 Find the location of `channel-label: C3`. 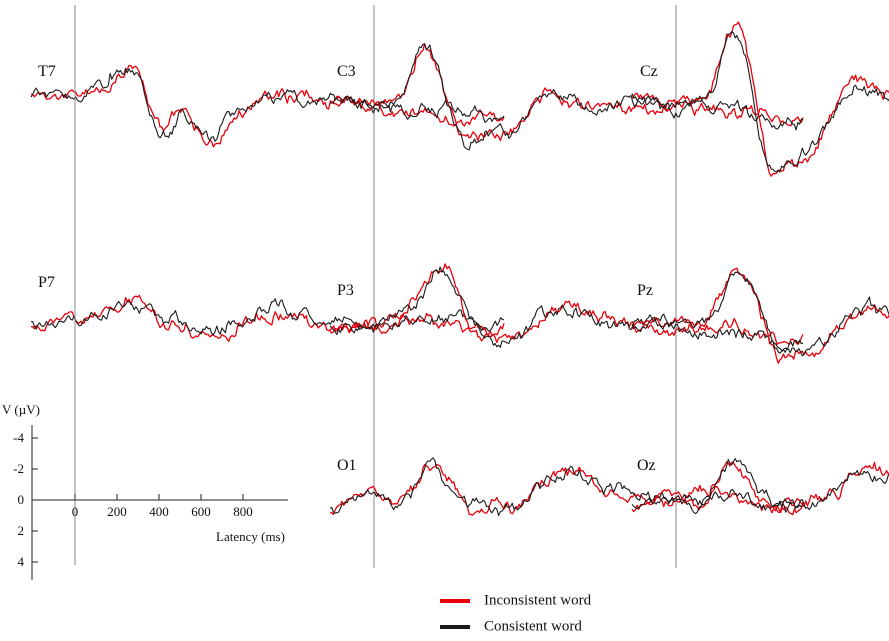

channel-label: C3 is located at coordinates (346, 71).